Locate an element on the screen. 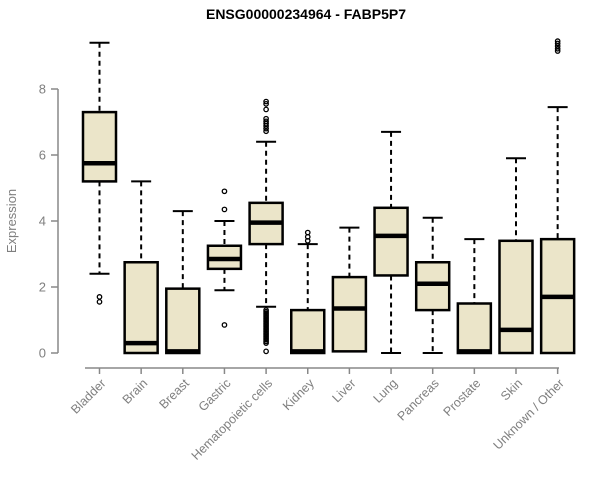 The height and width of the screenshot is (500, 600). boxplot-brain is located at coordinates (141, 267).